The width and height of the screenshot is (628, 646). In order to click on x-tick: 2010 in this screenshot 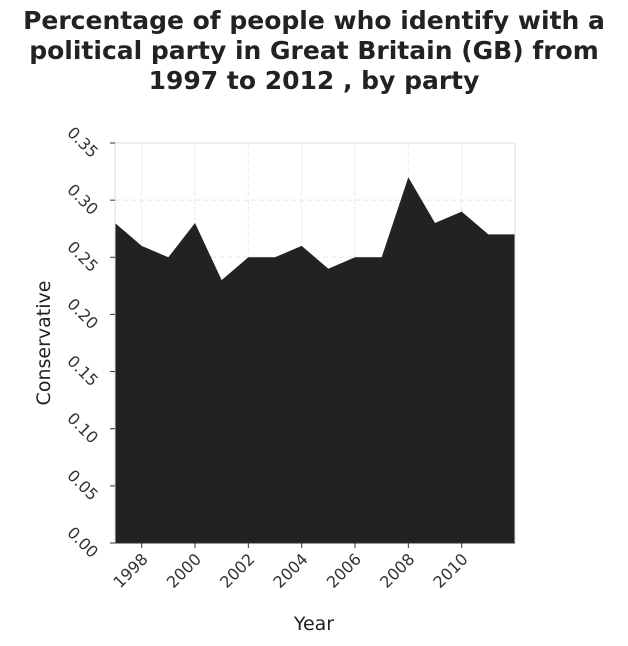, I will do `click(450, 567)`.